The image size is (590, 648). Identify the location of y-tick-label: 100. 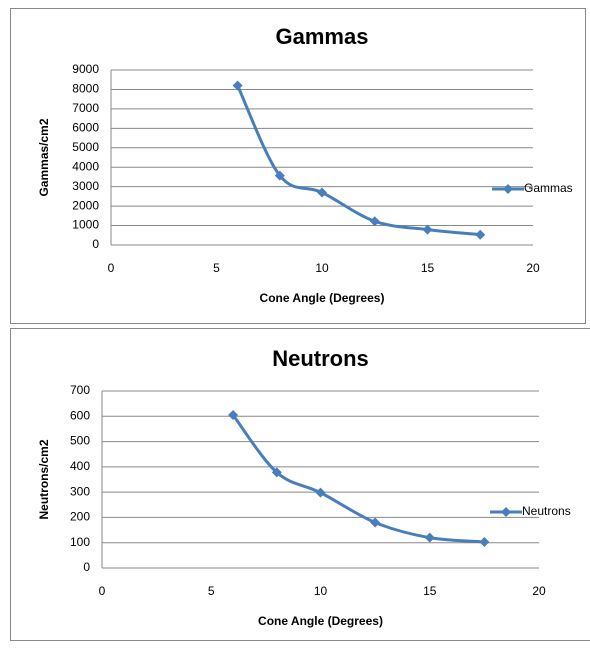
(80, 542).